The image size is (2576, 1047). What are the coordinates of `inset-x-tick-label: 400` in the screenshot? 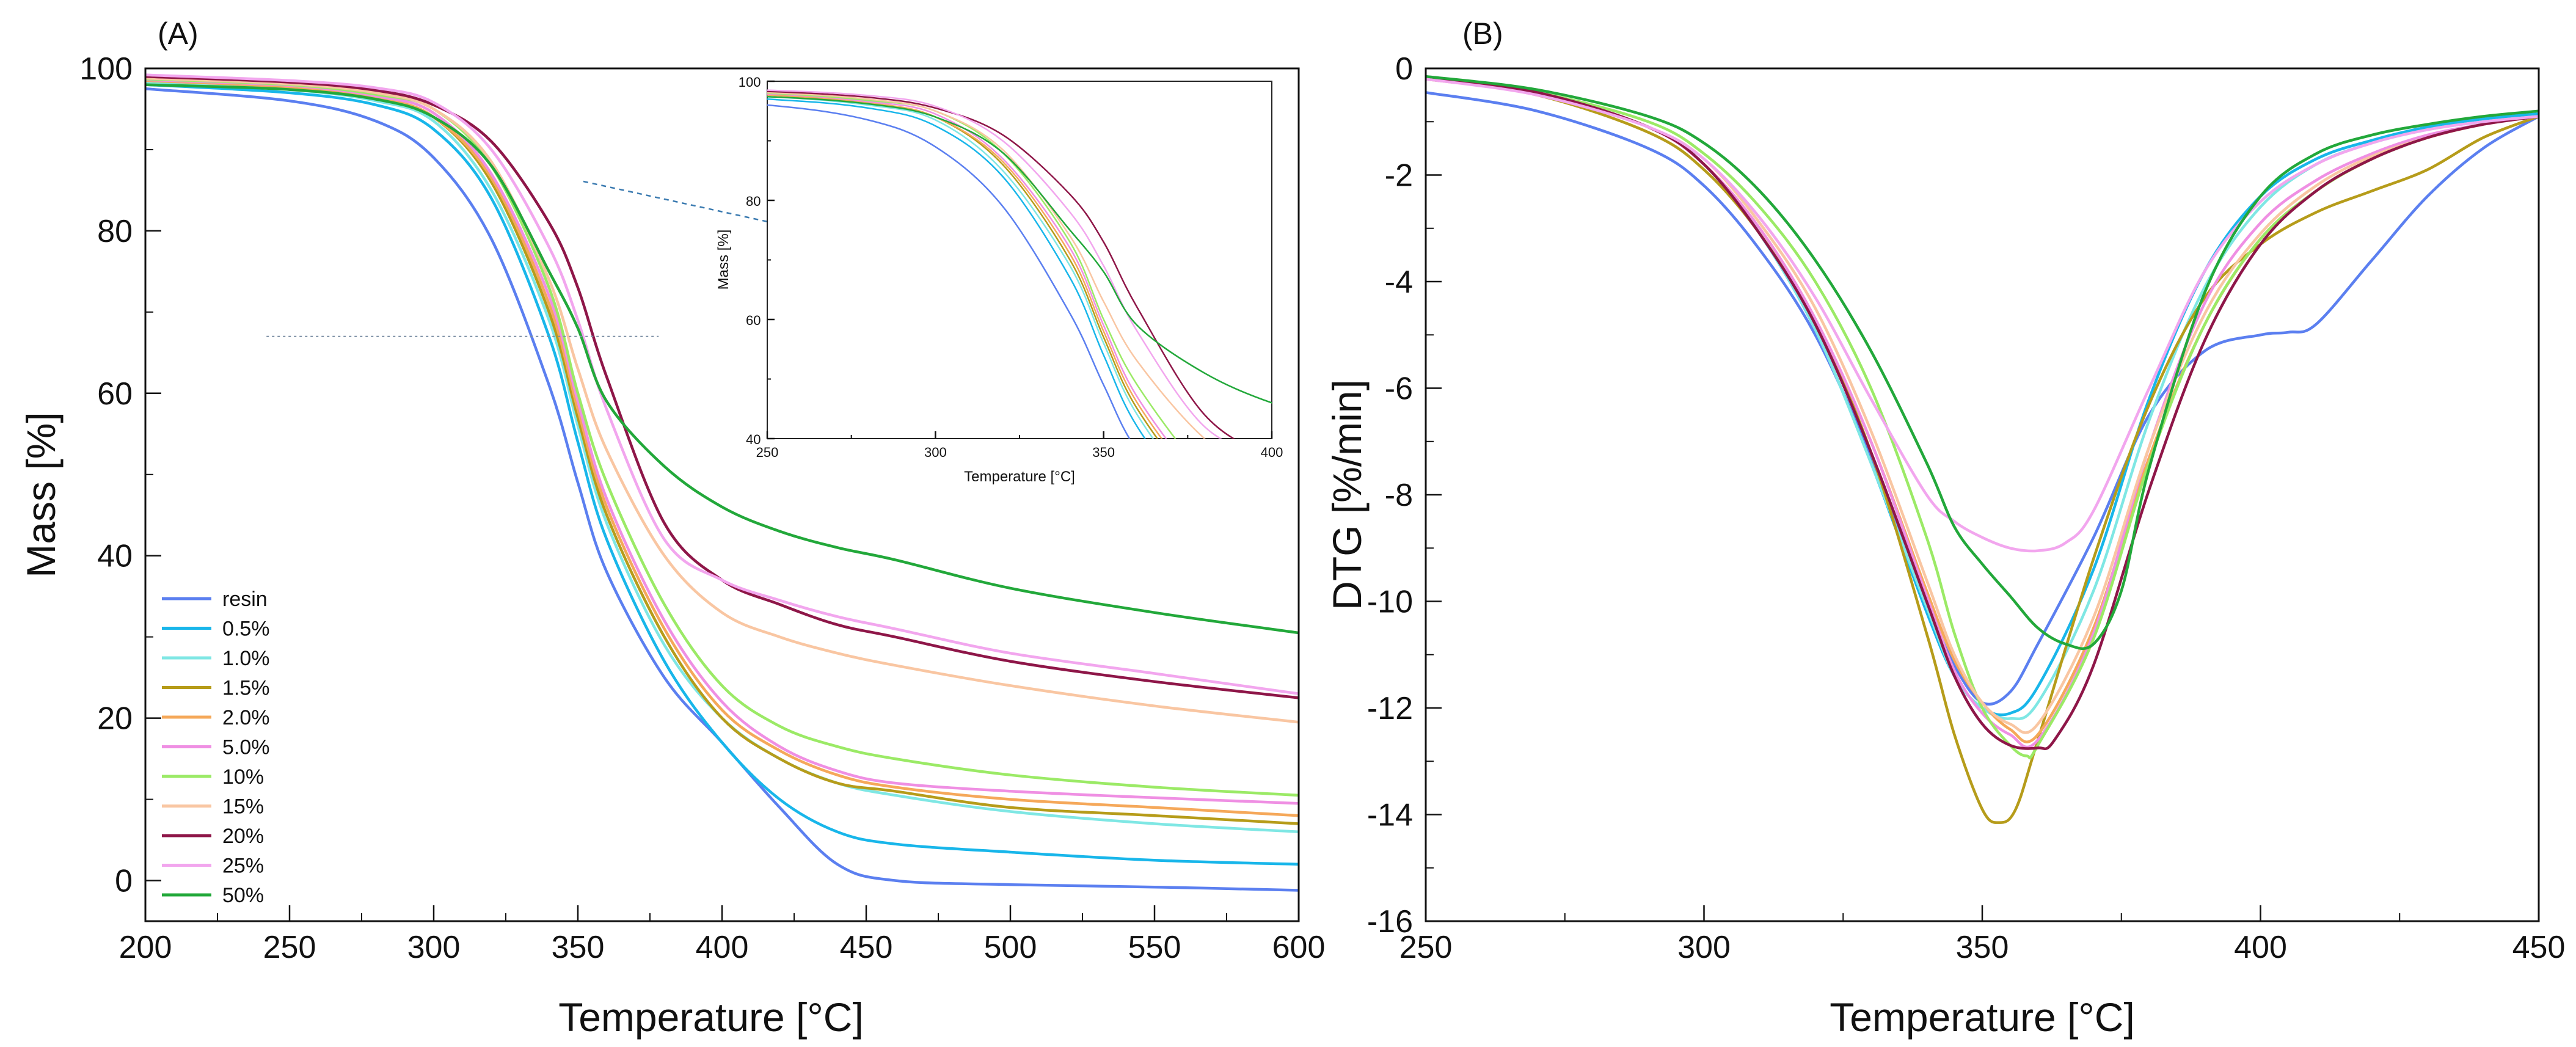 It's located at (1272, 453).